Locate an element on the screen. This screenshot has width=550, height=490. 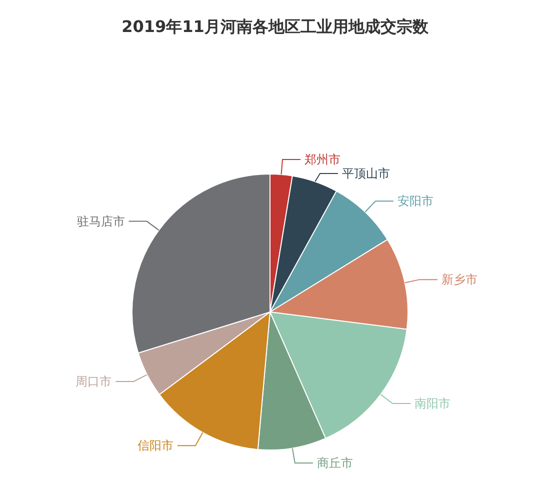
slice-label: 新乡市 is located at coordinates (460, 279).